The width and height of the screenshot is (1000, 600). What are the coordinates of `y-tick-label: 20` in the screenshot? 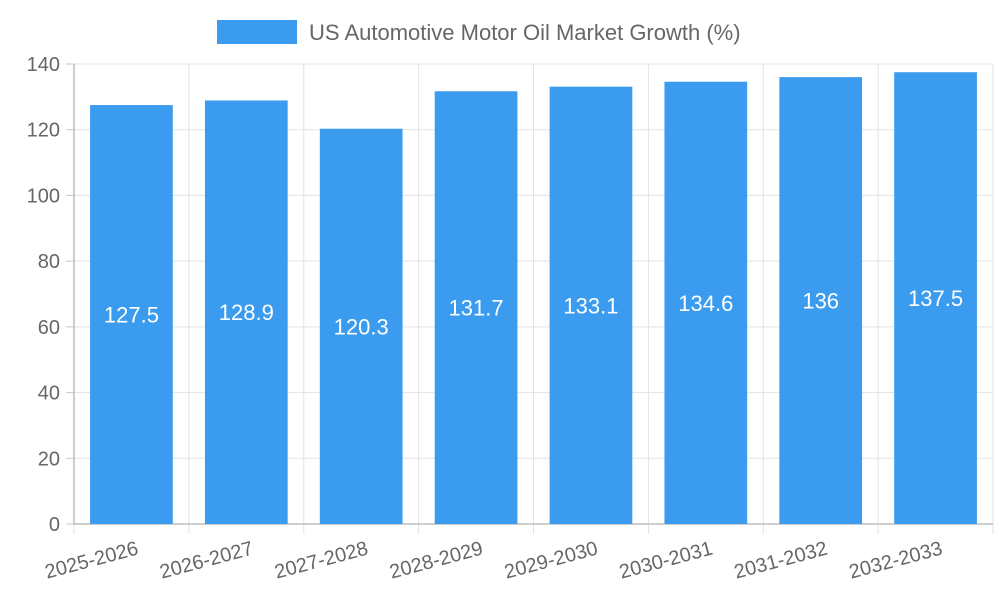 It's located at (49, 459).